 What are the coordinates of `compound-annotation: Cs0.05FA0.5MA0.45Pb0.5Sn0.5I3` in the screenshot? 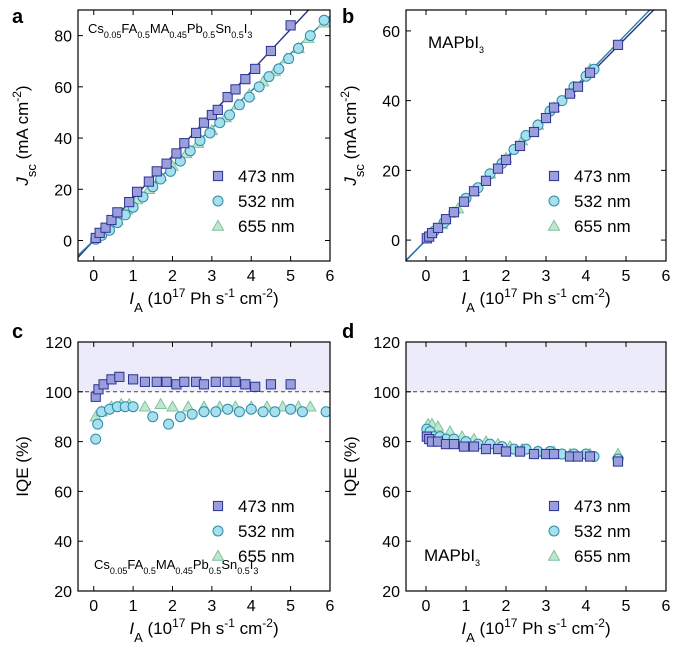 It's located at (176, 566).